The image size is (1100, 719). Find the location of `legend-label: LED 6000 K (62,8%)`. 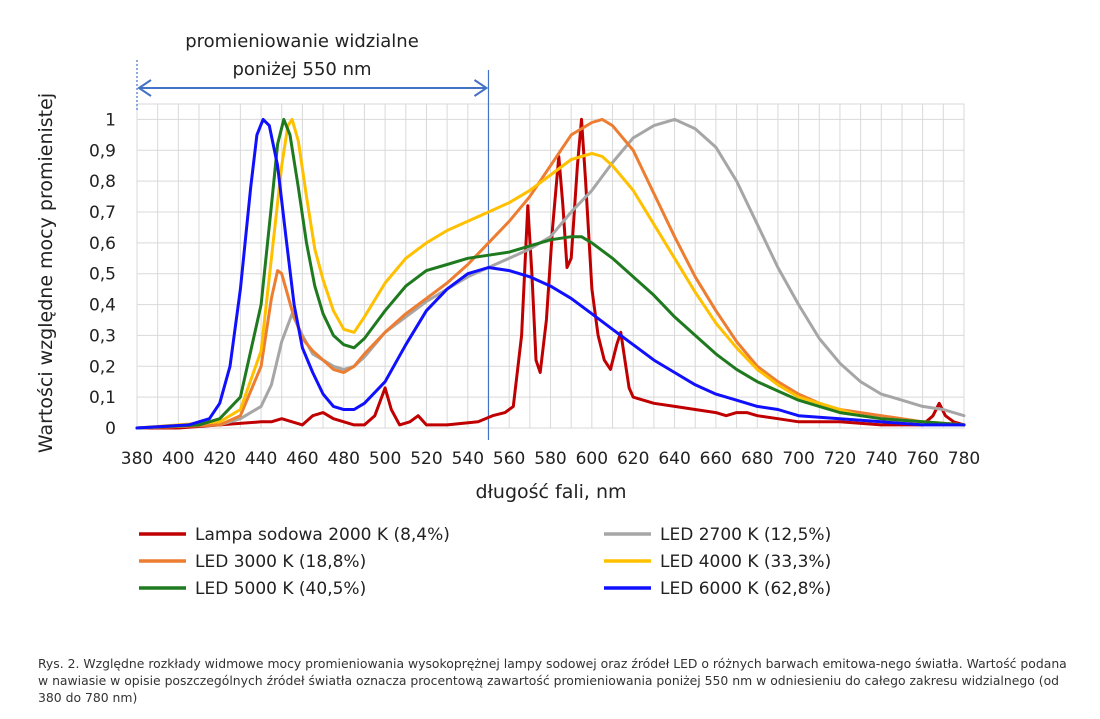

legend-label: LED 6000 K (62,8%) is located at coordinates (745, 589).